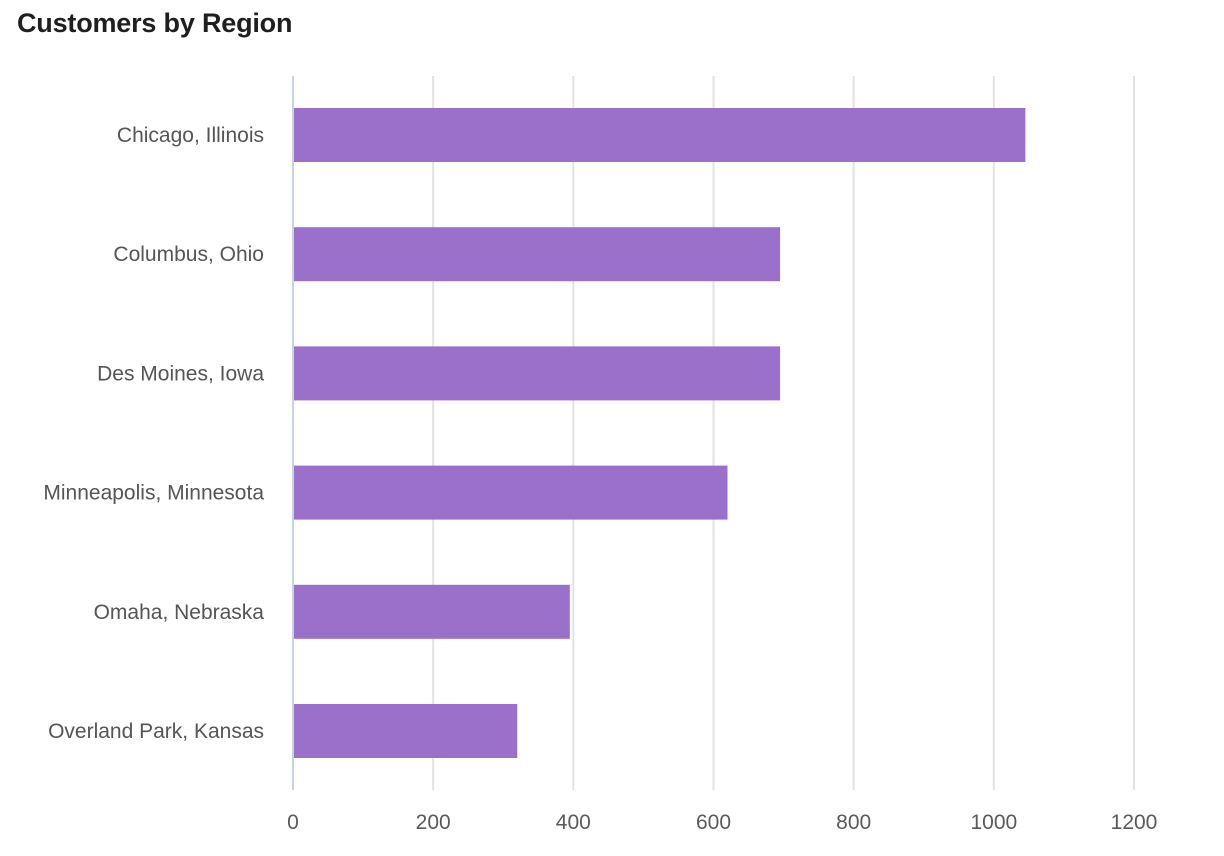 This screenshot has width=1224, height=856. What do you see at coordinates (153, 493) in the screenshot?
I see `category-label: Minneapolis, Minnesota` at bounding box center [153, 493].